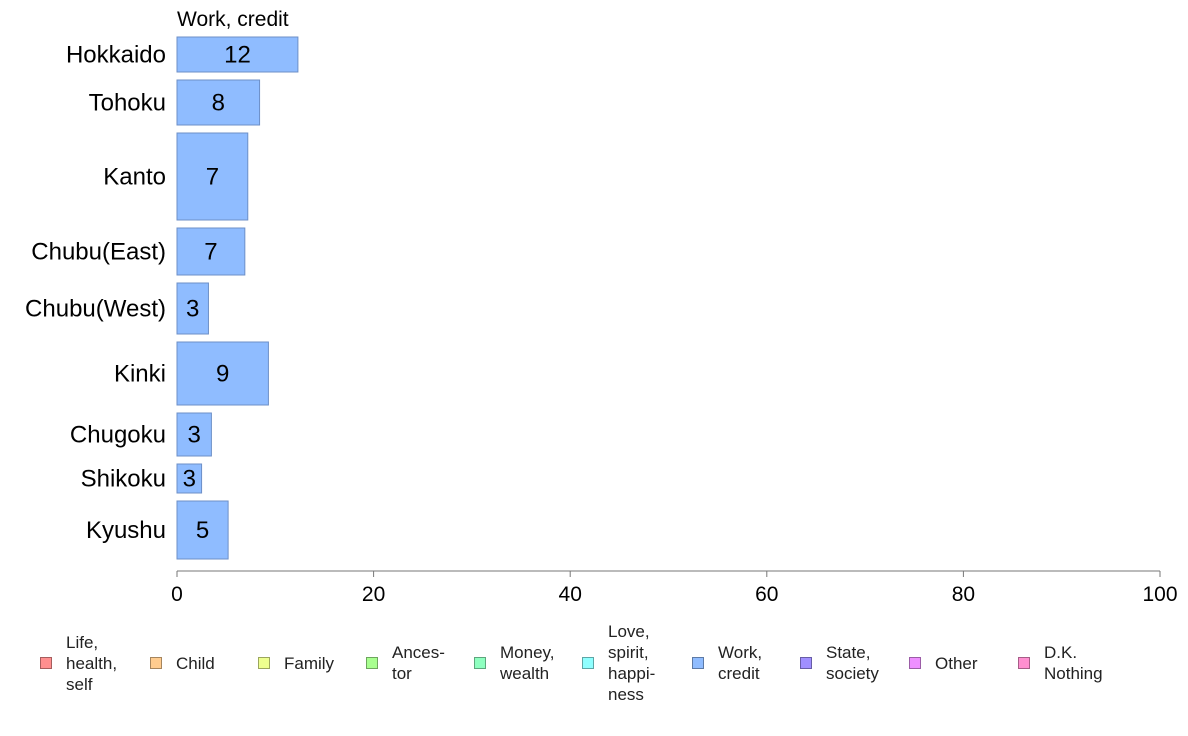 The height and width of the screenshot is (736, 1188). I want to click on category-label: Hokkaido, so click(116, 55).